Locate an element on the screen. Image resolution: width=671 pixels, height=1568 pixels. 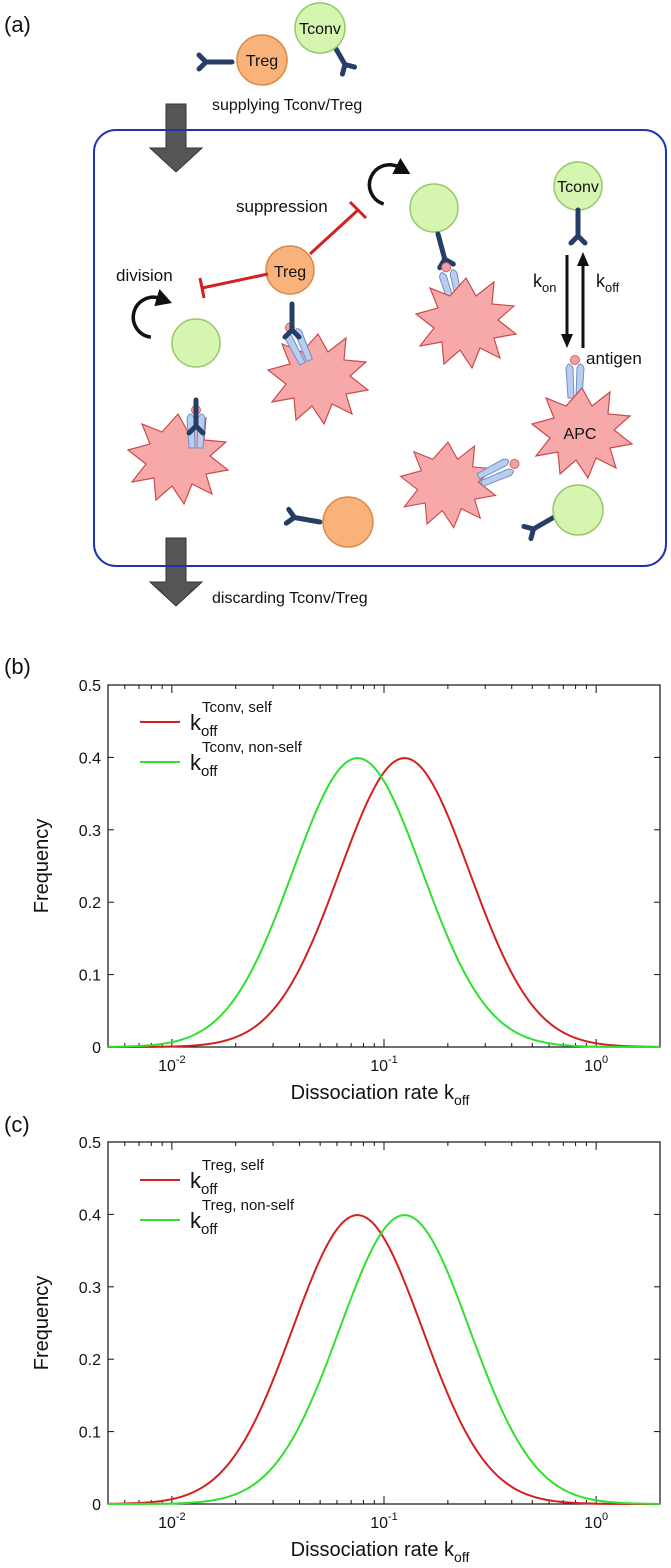
panel-label: (b) is located at coordinates (17, 666).